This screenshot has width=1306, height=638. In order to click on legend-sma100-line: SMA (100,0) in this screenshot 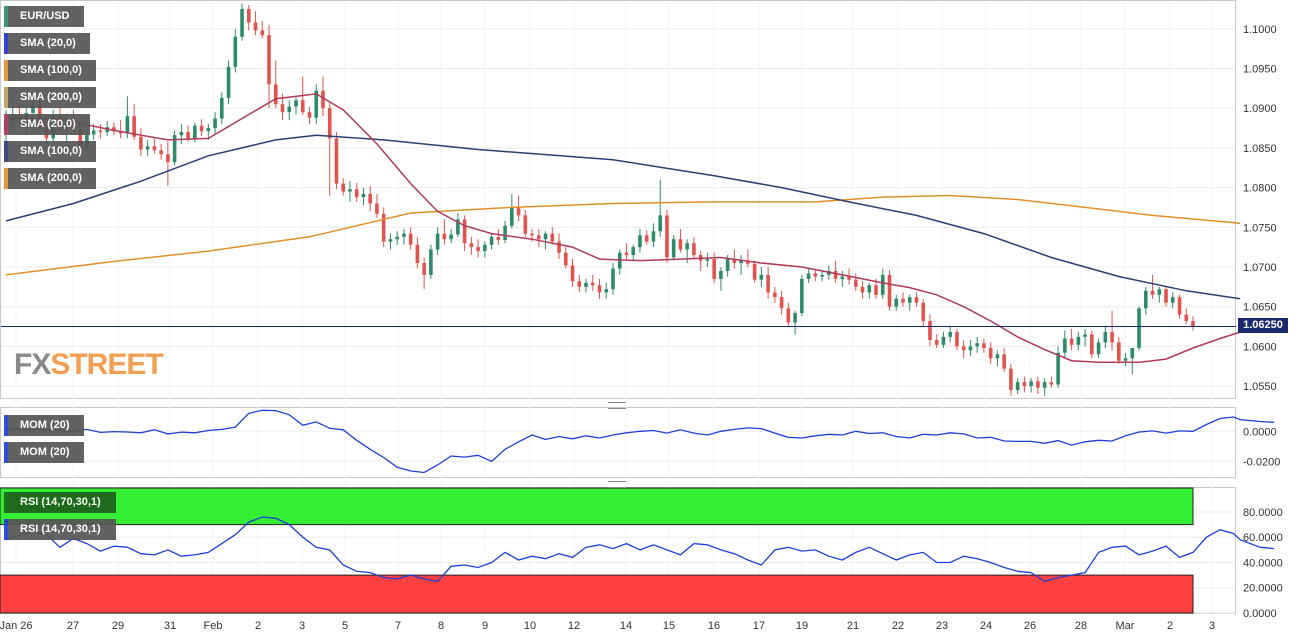, I will do `click(50, 151)`.